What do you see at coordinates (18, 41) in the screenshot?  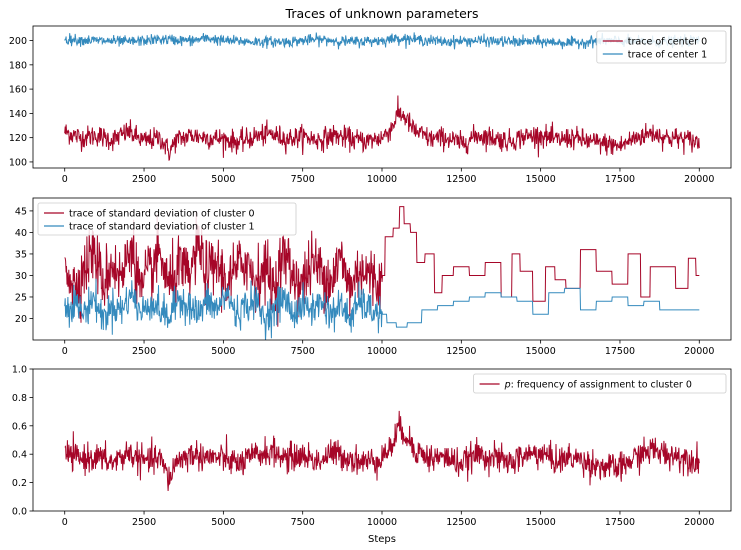 I see `y-tick-label: 200` at bounding box center [18, 41].